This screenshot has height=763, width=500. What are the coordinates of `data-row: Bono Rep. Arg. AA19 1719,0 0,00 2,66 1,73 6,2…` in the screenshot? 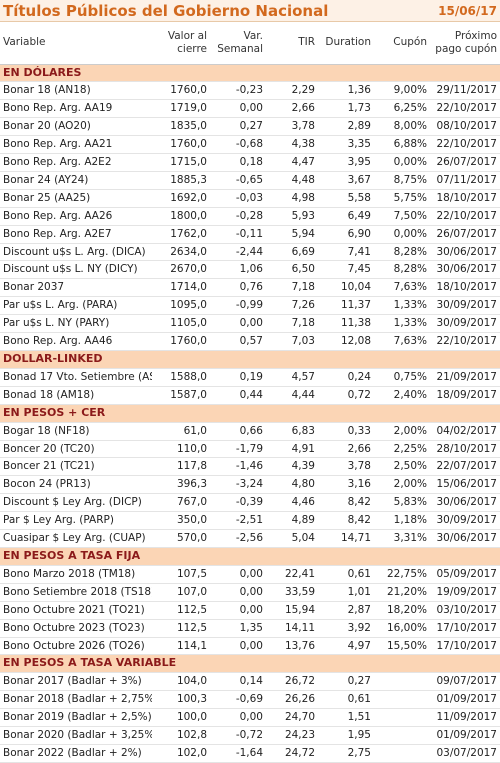 It's located at (250, 109).